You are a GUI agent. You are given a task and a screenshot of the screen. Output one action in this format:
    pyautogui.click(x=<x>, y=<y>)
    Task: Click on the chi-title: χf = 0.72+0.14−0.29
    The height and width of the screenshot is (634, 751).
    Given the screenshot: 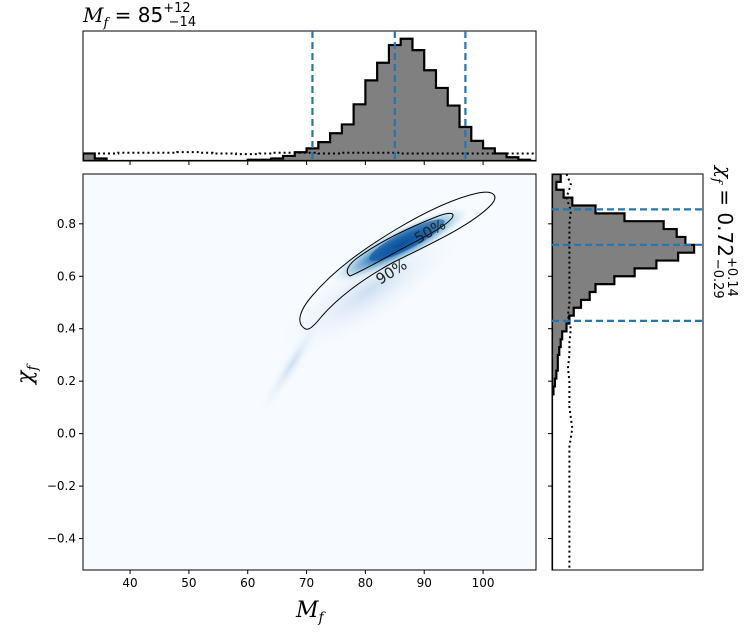 What is the action you would take?
    pyautogui.click(x=724, y=231)
    